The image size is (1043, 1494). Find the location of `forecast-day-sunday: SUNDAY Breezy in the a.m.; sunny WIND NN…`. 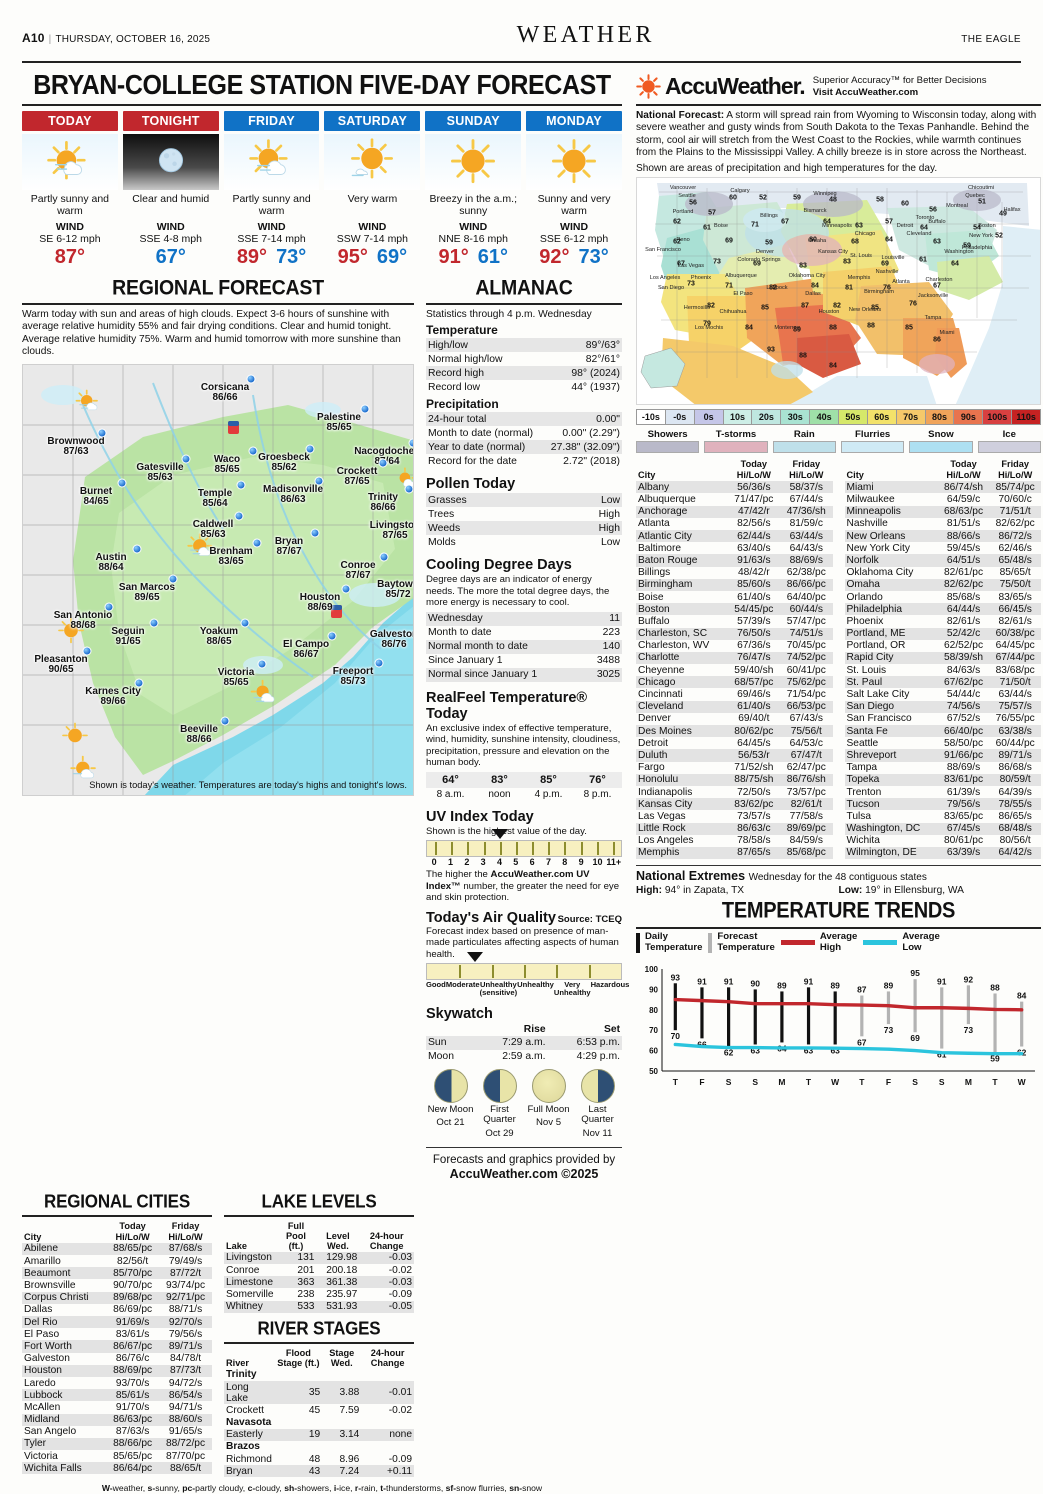

forecast-day-sunday: SUNDAY Breezy in the a.m.; sunny WIND NN… is located at coordinates (473, 190).